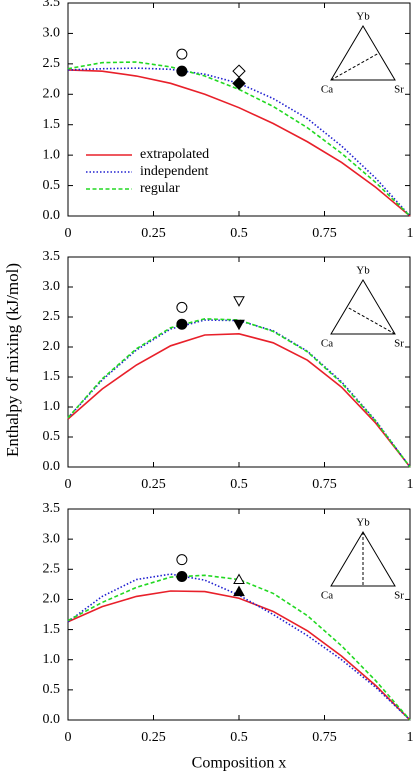 This screenshot has width=415, height=776. What do you see at coordinates (12, 360) in the screenshot?
I see `y-axis-label: Enthalpy of mixing (kJ/mol)` at bounding box center [12, 360].